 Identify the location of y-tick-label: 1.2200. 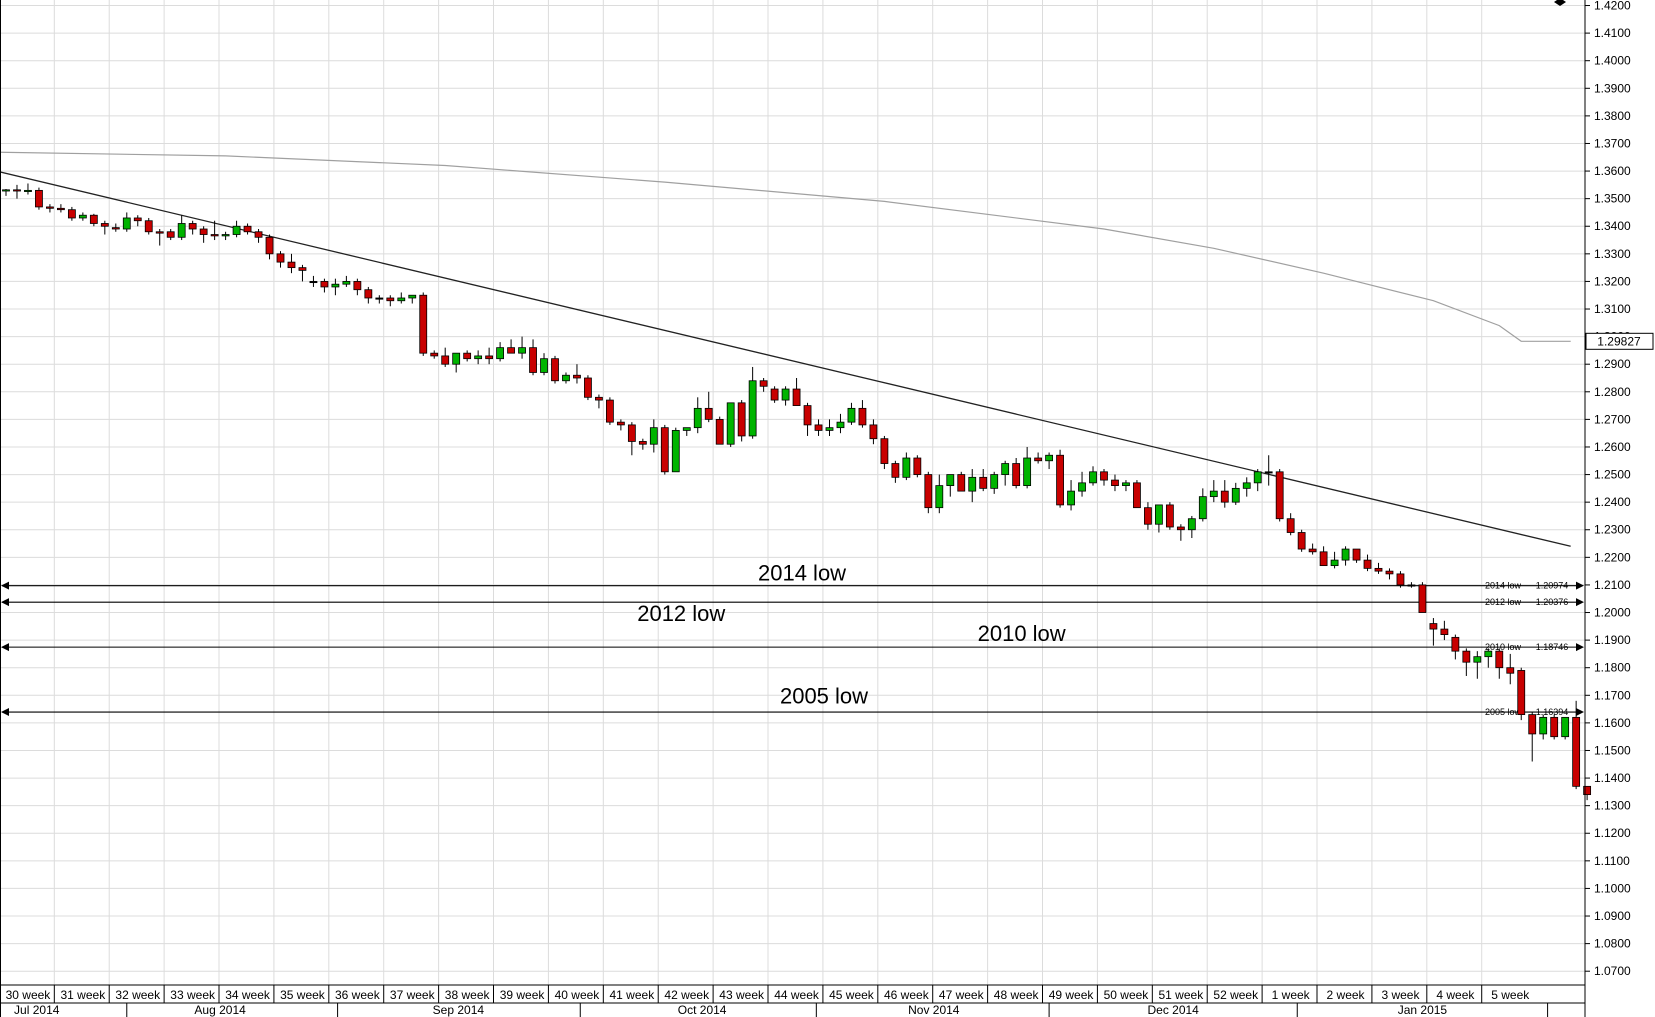
(1612, 557).